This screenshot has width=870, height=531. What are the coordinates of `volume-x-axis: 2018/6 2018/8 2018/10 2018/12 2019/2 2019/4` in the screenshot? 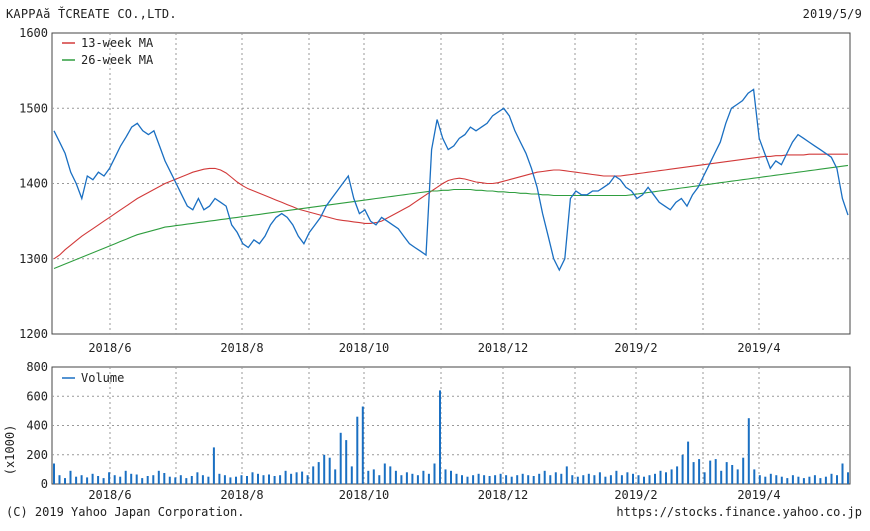 It's located at (434, 495).